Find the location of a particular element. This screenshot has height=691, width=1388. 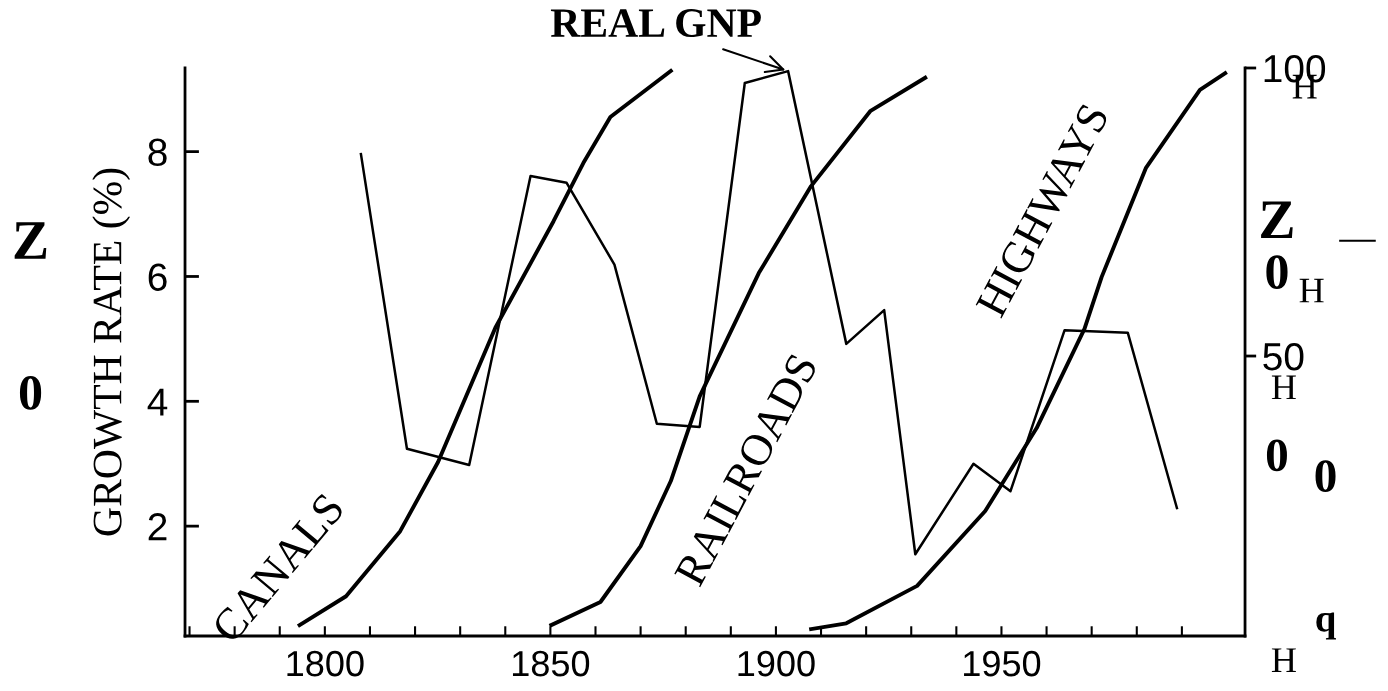

y-axis-title: GROWTH RATE (%) is located at coordinates (111, 352).